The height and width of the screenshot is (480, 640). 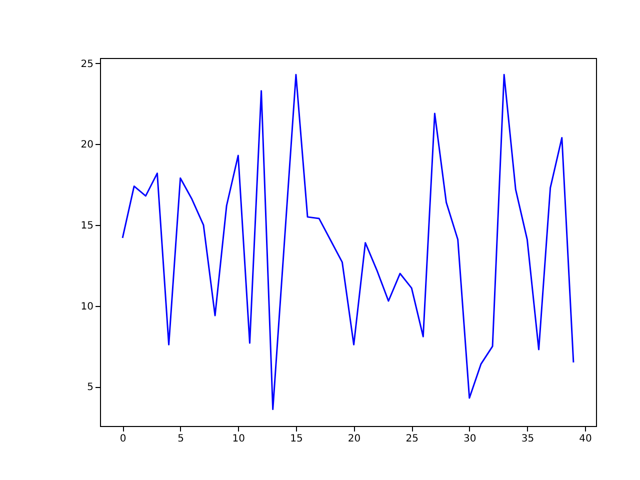 I want to click on y-tick-label: 10, so click(x=87, y=306).